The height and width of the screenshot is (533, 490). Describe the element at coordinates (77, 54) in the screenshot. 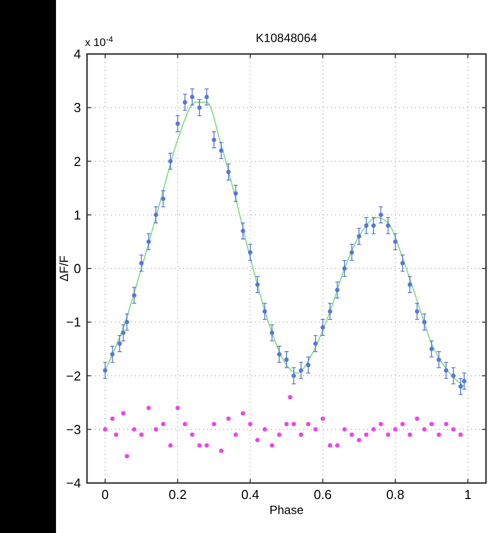

I see `y-tick-label: 4` at that location.